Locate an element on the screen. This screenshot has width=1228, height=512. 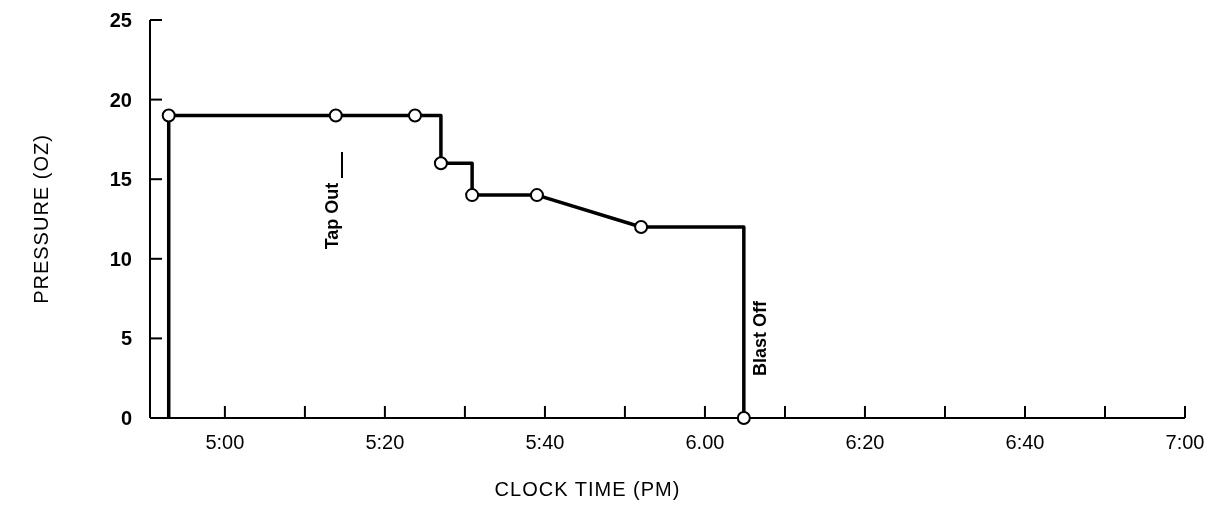
x-tick-label: 6.00 is located at coordinates (705, 442).